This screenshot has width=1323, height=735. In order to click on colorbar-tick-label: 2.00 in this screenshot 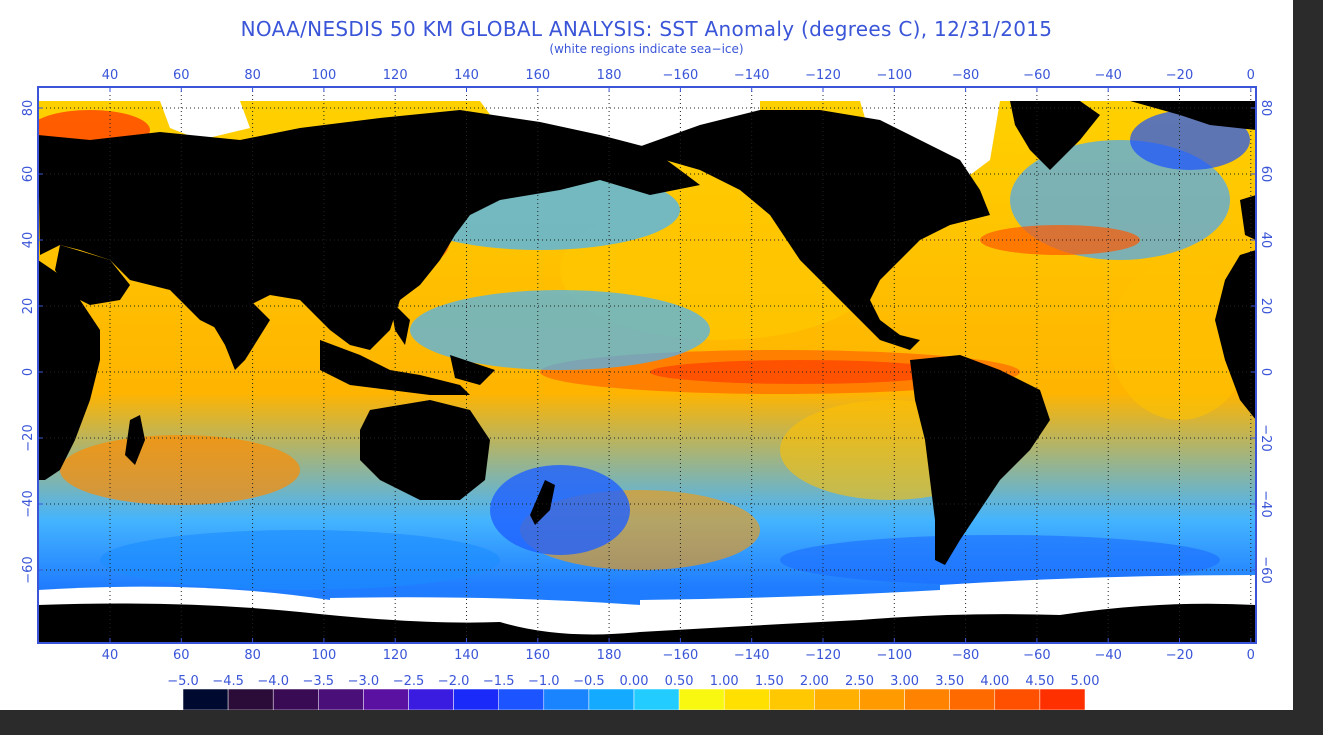, I will do `click(814, 681)`.